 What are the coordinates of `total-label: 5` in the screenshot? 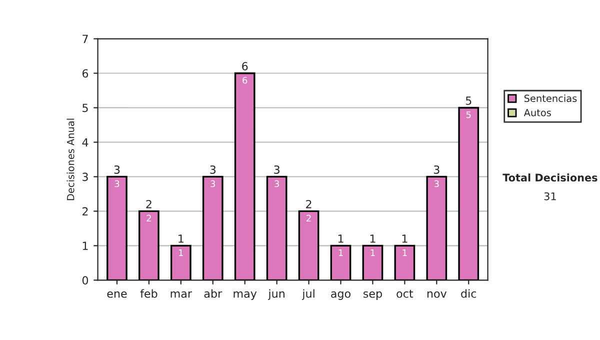 It's located at (469, 100).